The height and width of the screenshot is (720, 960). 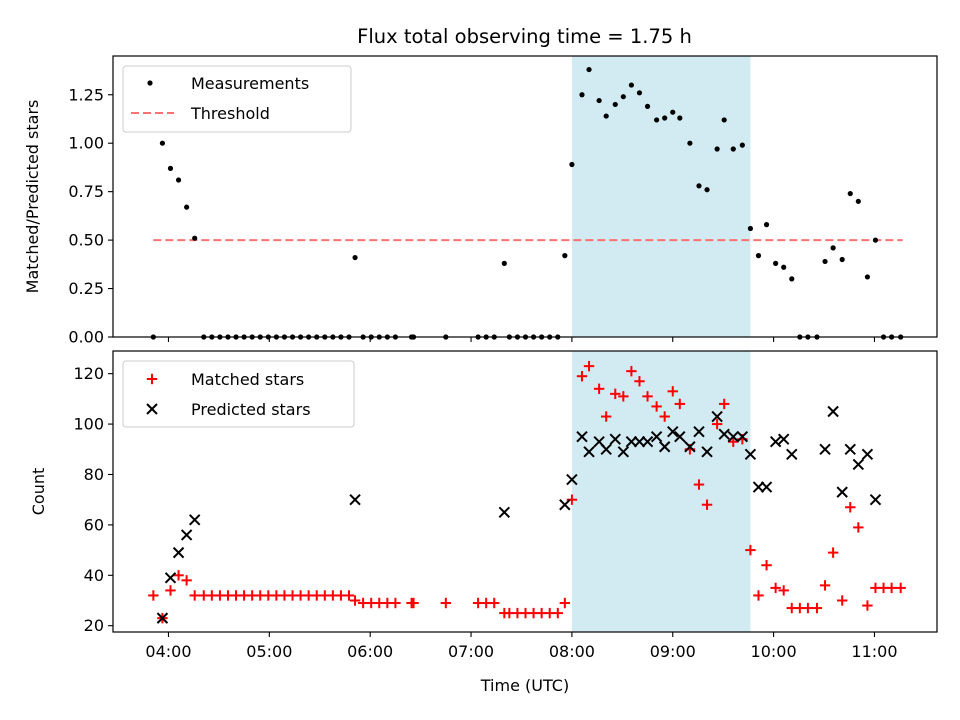 I want to click on matched-legend-plus, so click(x=152, y=379).